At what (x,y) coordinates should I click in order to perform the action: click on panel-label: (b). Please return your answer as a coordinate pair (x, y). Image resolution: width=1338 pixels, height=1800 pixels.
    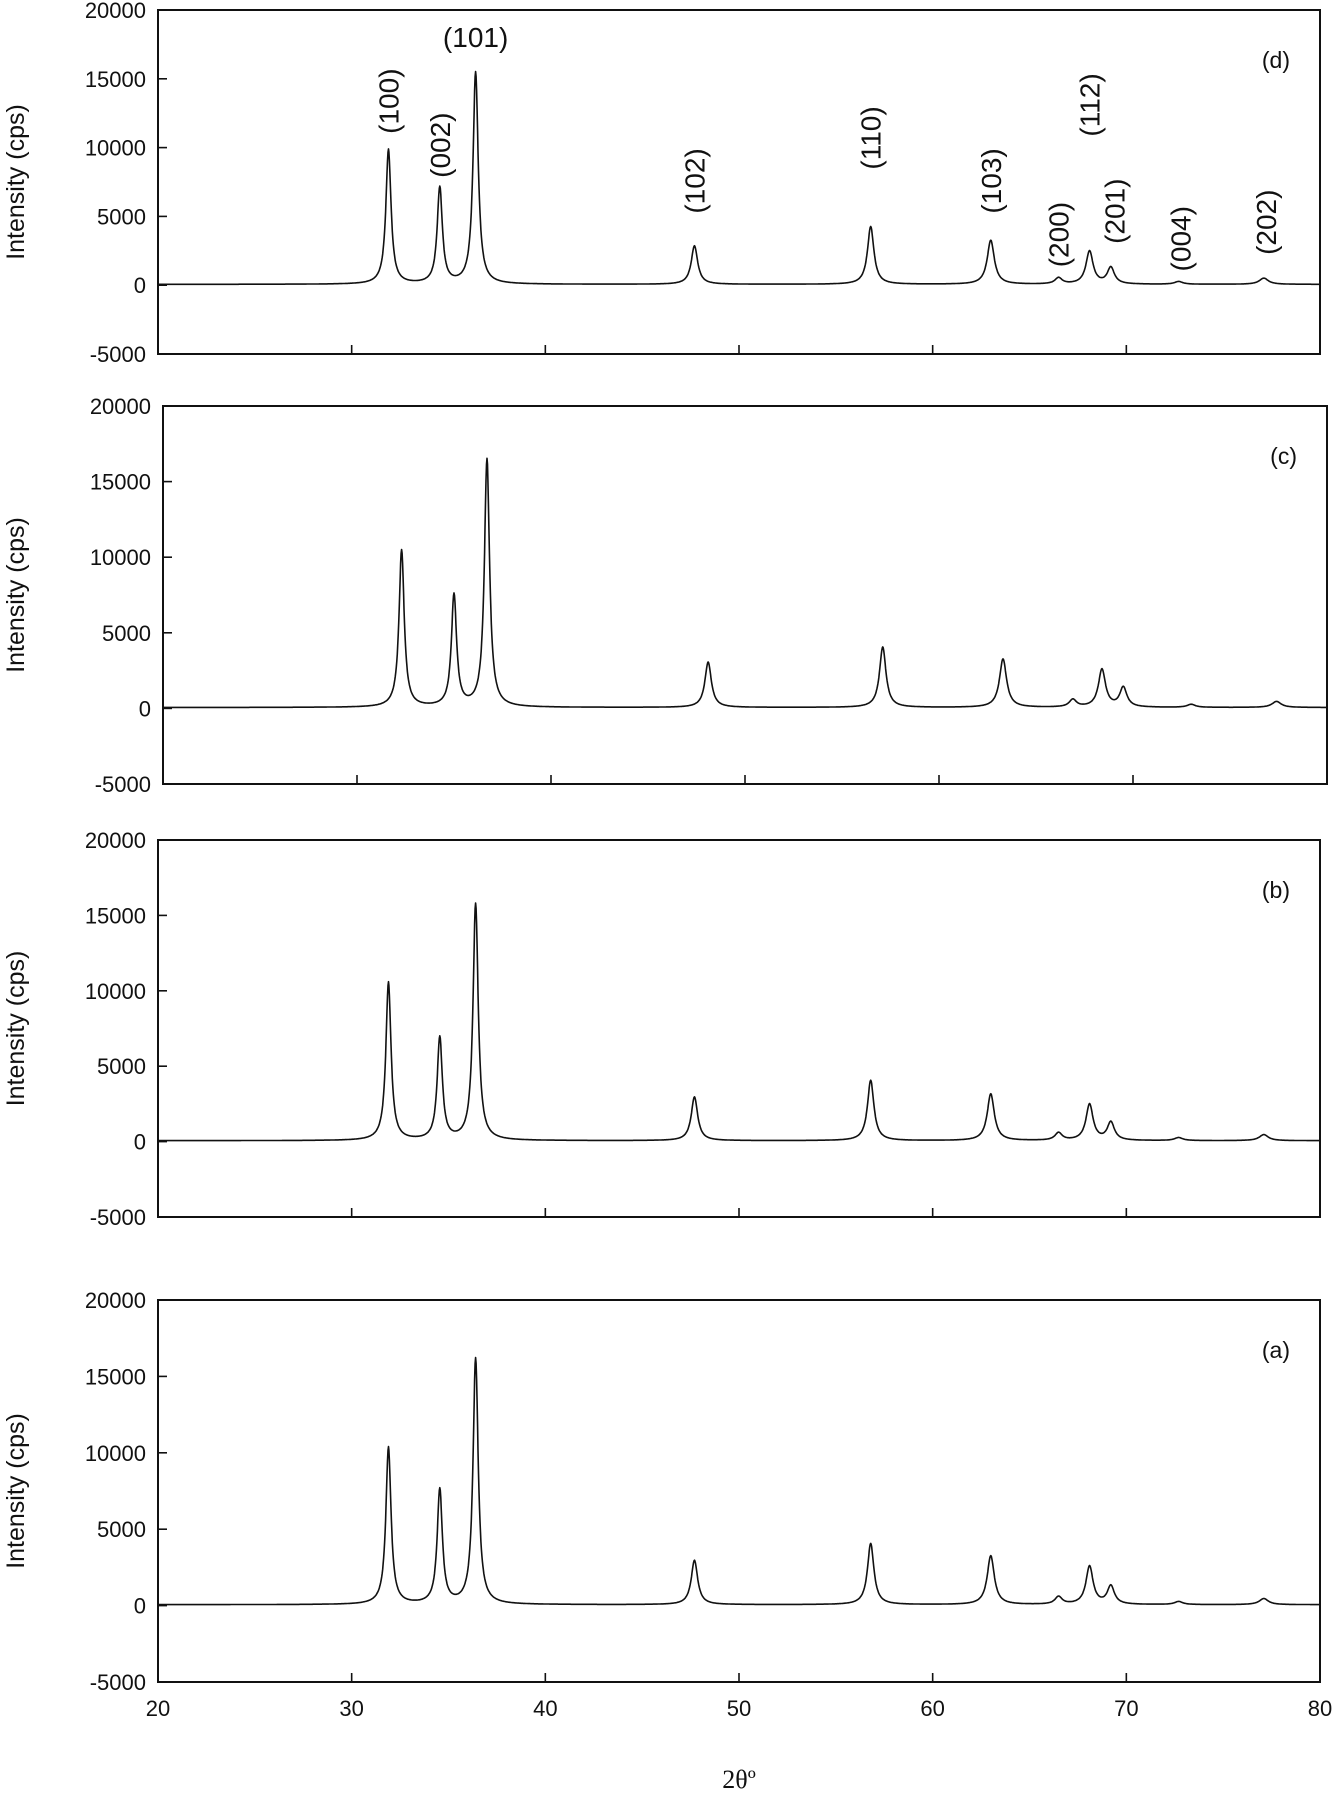
    Looking at the image, I should click on (1276, 890).